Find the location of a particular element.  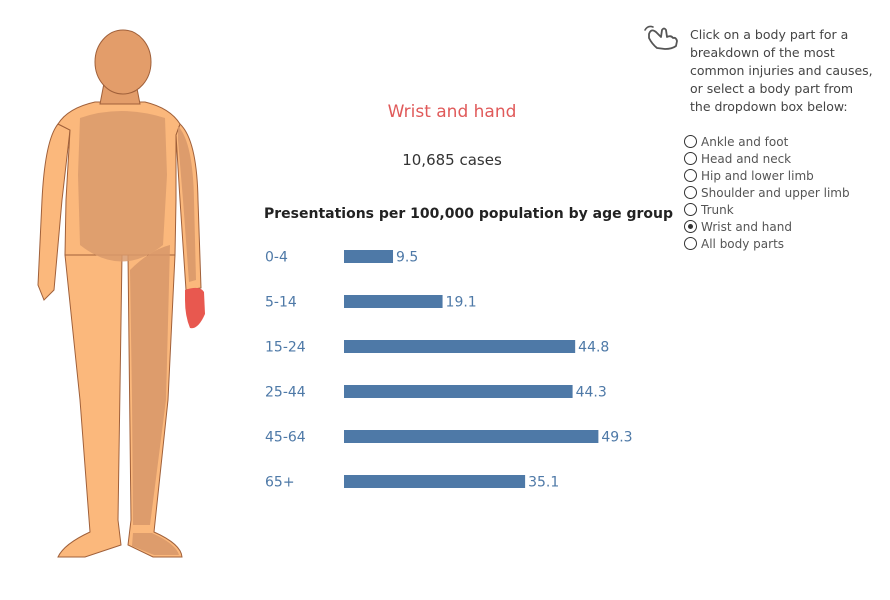

body-part-option-shoulder-and-upper-limb: Shoulder and upper limb is located at coordinates (767, 192).